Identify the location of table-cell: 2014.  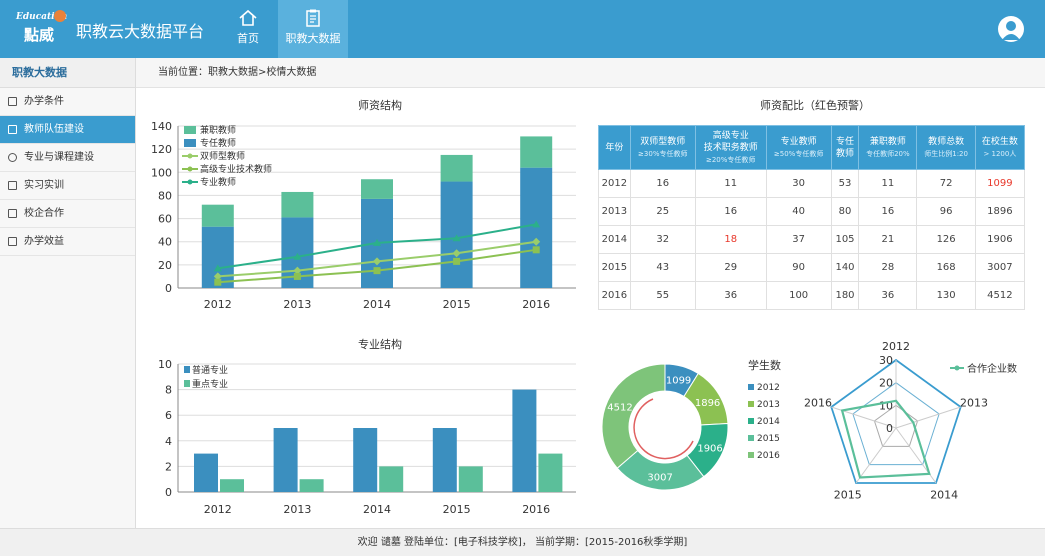
(614, 239).